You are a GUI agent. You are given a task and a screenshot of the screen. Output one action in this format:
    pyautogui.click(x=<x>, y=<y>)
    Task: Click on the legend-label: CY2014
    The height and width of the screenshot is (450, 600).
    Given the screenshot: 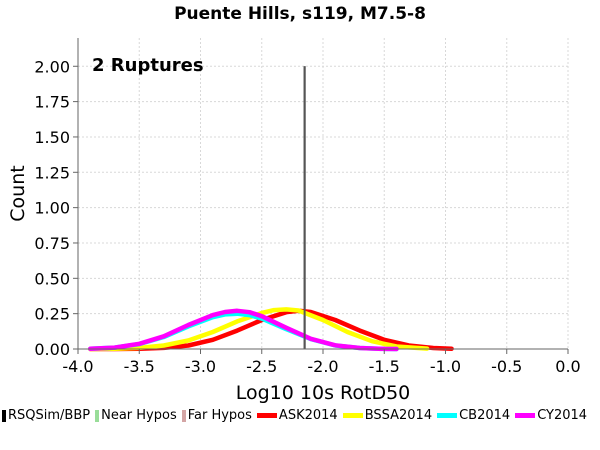 What is the action you would take?
    pyautogui.click(x=562, y=415)
    